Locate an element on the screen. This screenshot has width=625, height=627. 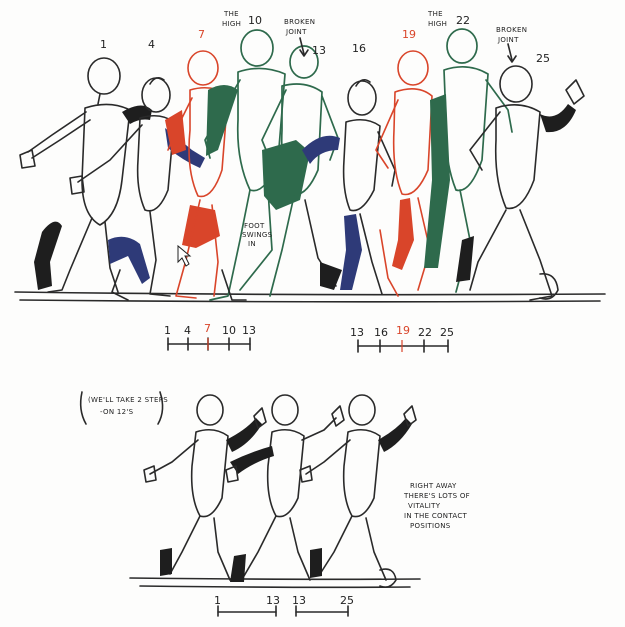
frame-number-label: 13 is located at coordinates (319, 50).